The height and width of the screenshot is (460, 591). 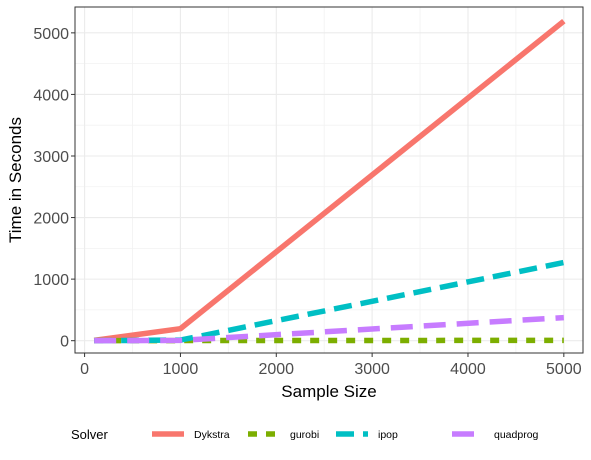 What do you see at coordinates (15, 180) in the screenshot?
I see `y-axis-title: Time in Seconds` at bounding box center [15, 180].